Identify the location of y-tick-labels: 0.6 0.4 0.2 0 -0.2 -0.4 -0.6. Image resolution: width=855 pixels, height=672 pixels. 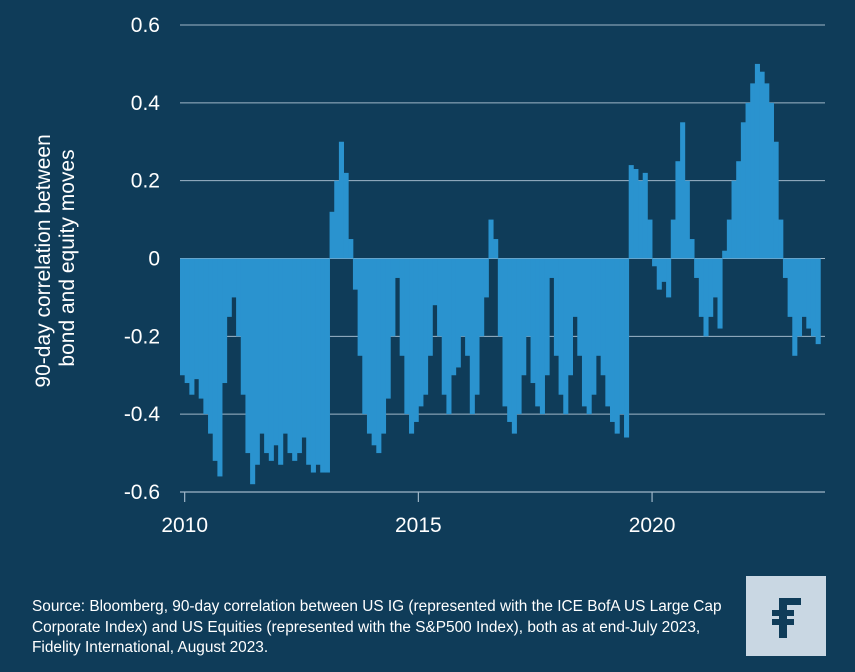
(142, 259).